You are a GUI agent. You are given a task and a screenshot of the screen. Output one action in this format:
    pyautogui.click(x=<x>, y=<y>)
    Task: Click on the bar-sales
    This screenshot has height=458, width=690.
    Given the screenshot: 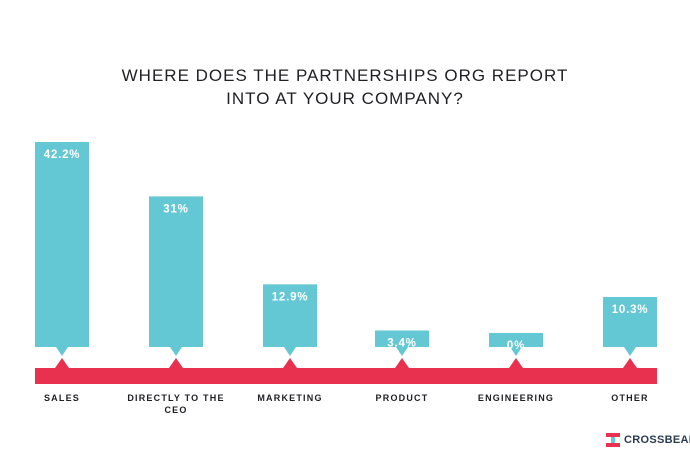 What is the action you would take?
    pyautogui.click(x=62, y=244)
    